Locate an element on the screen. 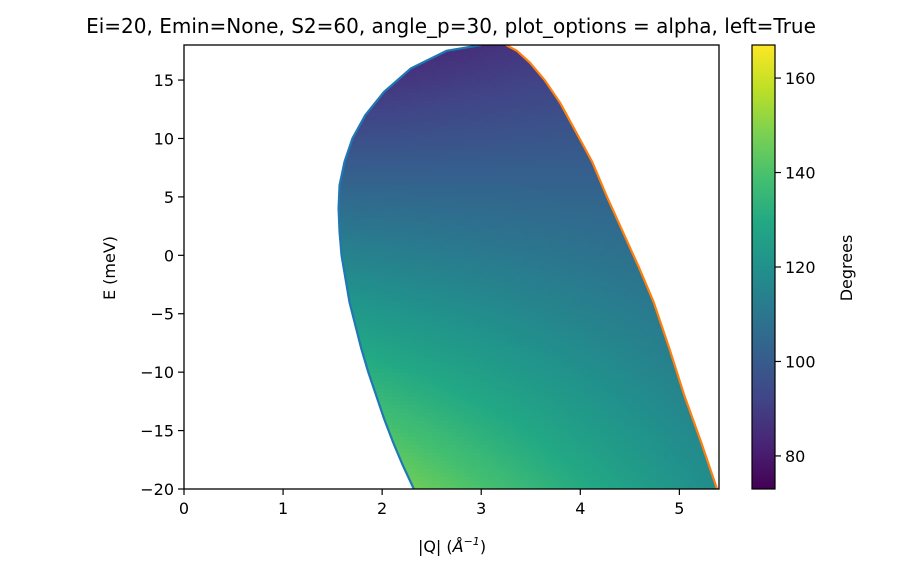 The image size is (903, 571). y-tick-label: 0 is located at coordinates (169, 255).